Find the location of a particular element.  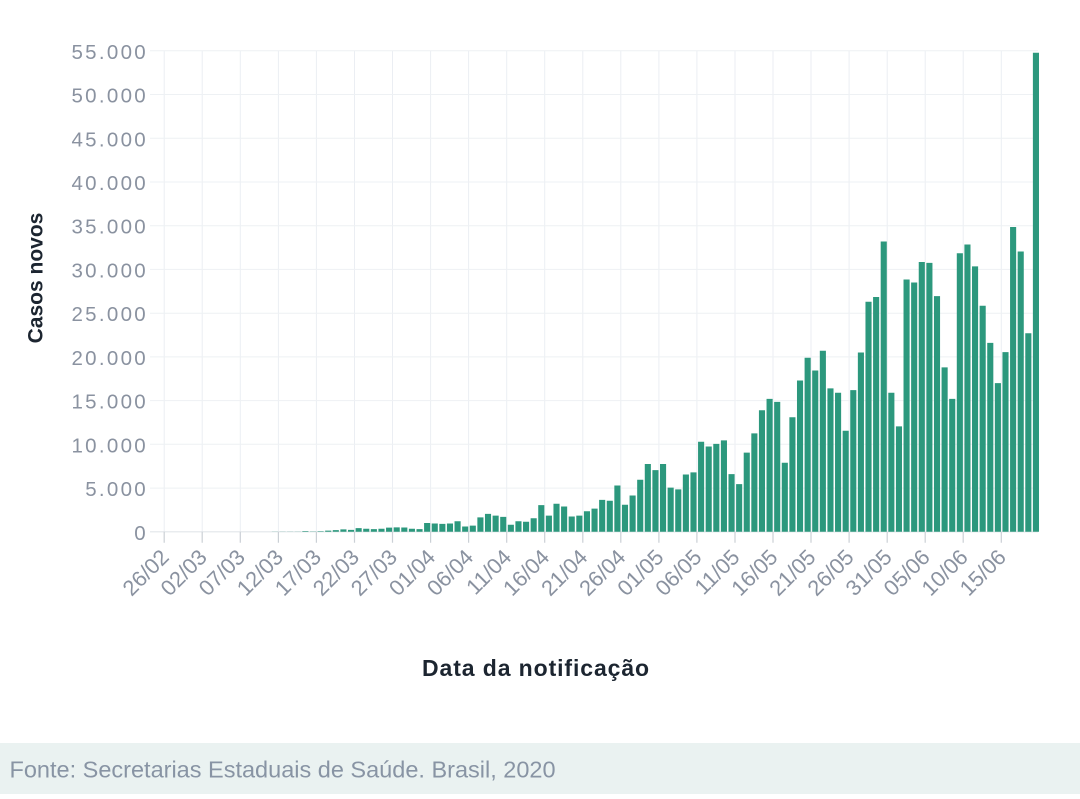

svg-text: 50.000 is located at coordinates (109, 96).